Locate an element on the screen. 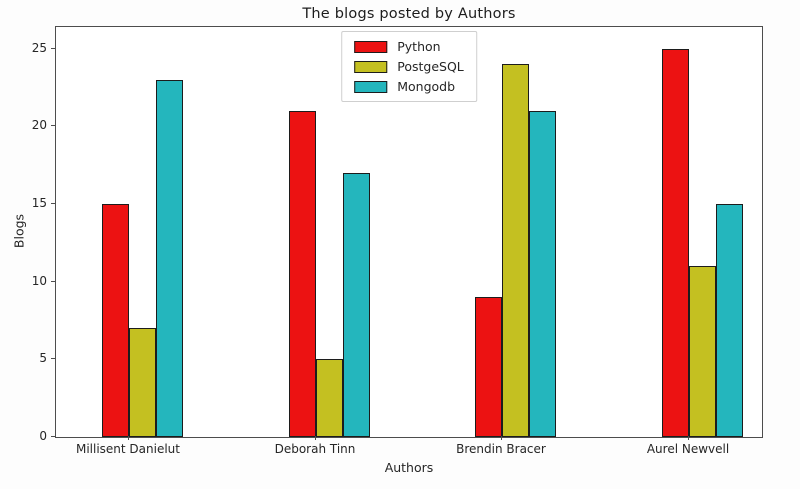 This screenshot has height=489, width=800. y-tick-label: 0 is located at coordinates (43, 436).